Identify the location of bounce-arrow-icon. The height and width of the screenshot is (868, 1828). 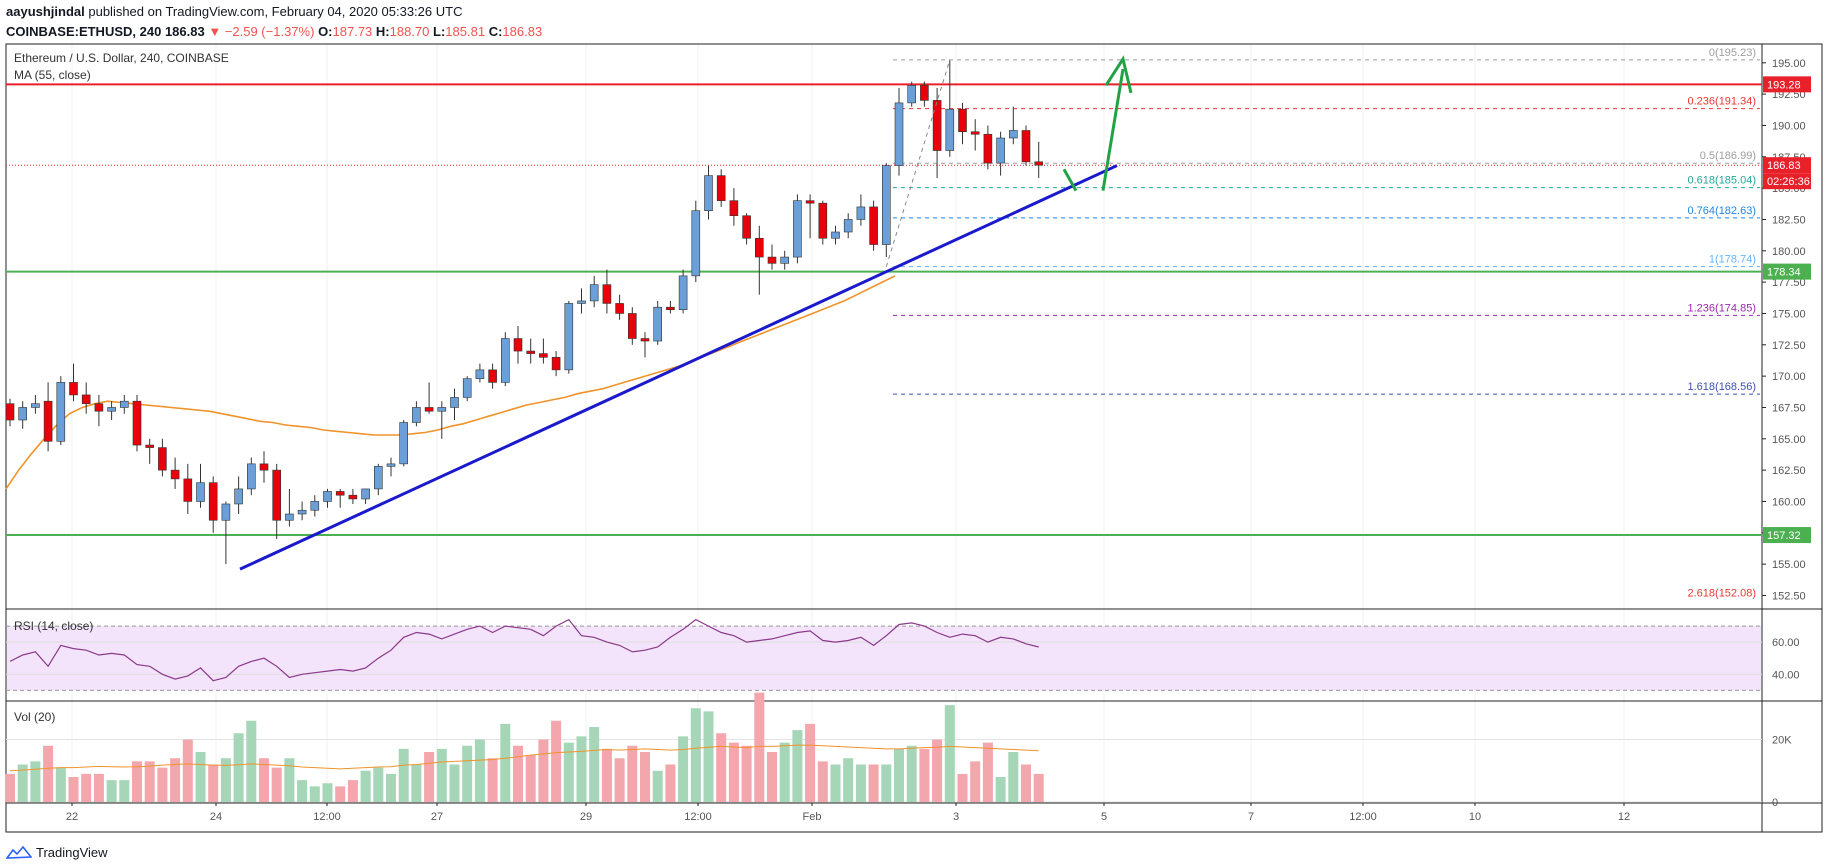
(1070, 180).